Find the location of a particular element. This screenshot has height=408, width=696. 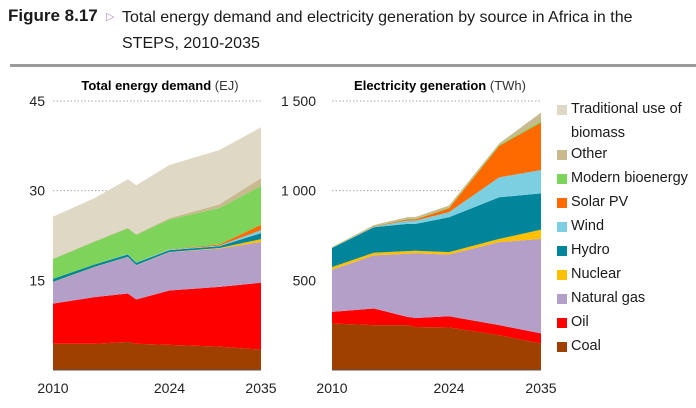

y-tick-label: 45 is located at coordinates (37, 101).